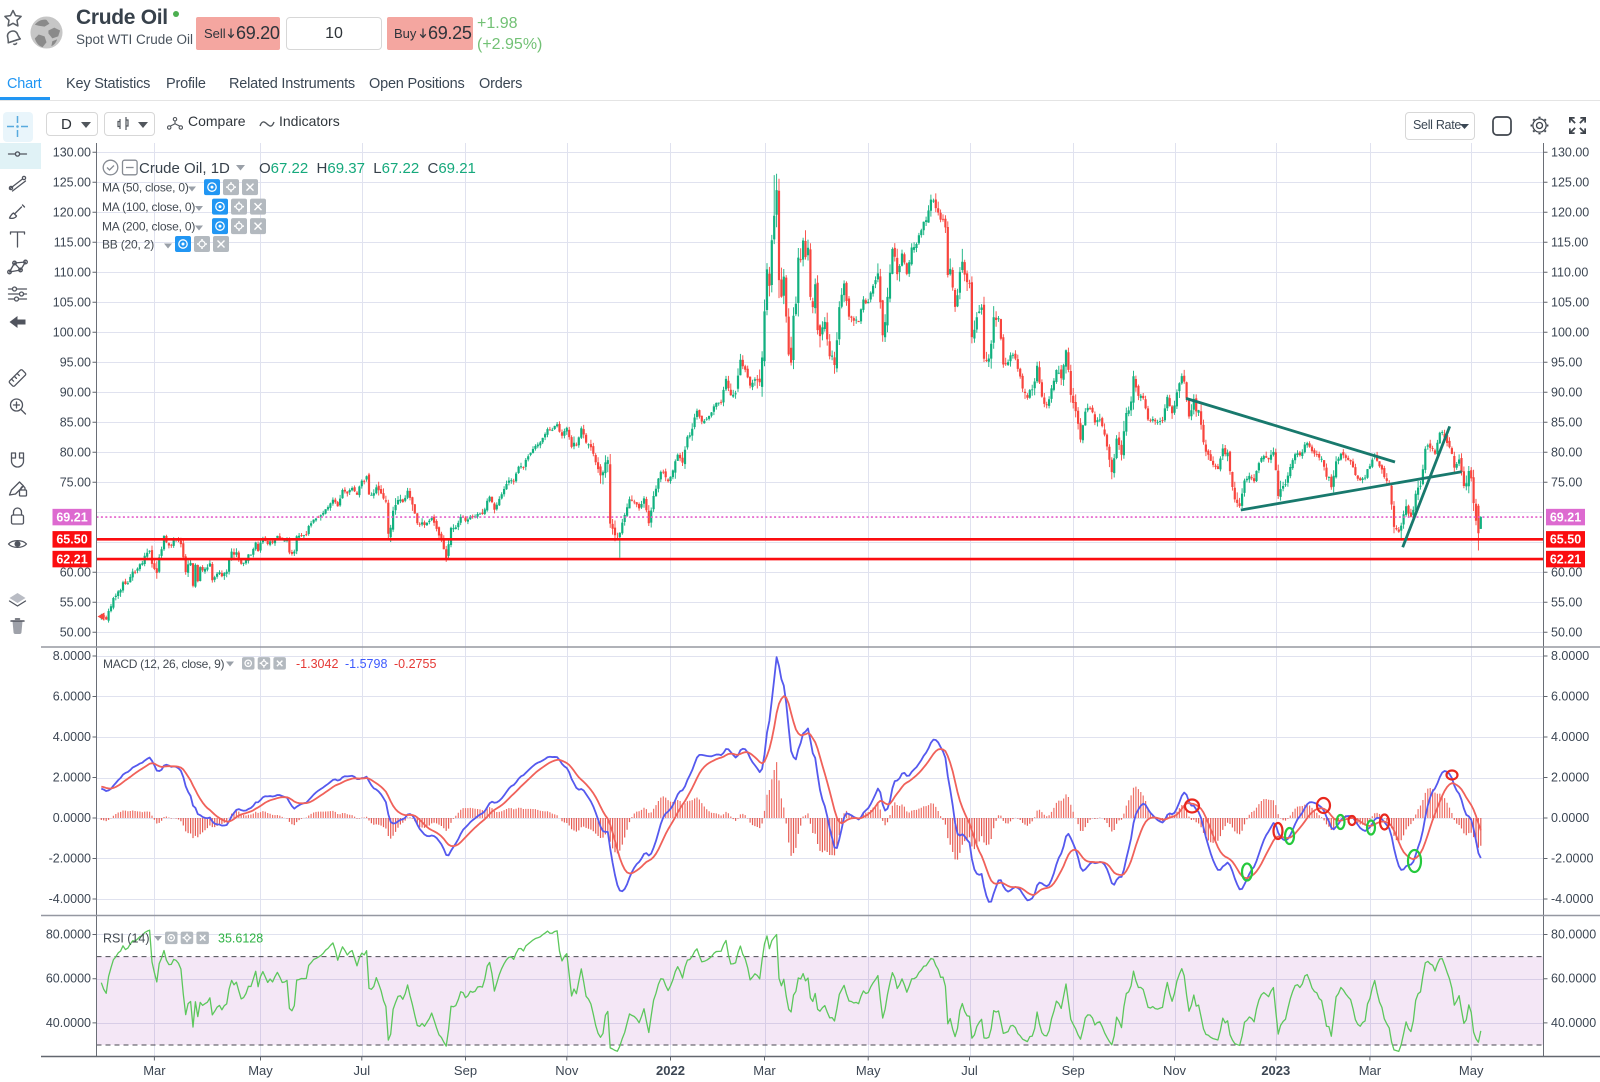  I want to click on svg-text: MA (200, close, 0), so click(148, 227).